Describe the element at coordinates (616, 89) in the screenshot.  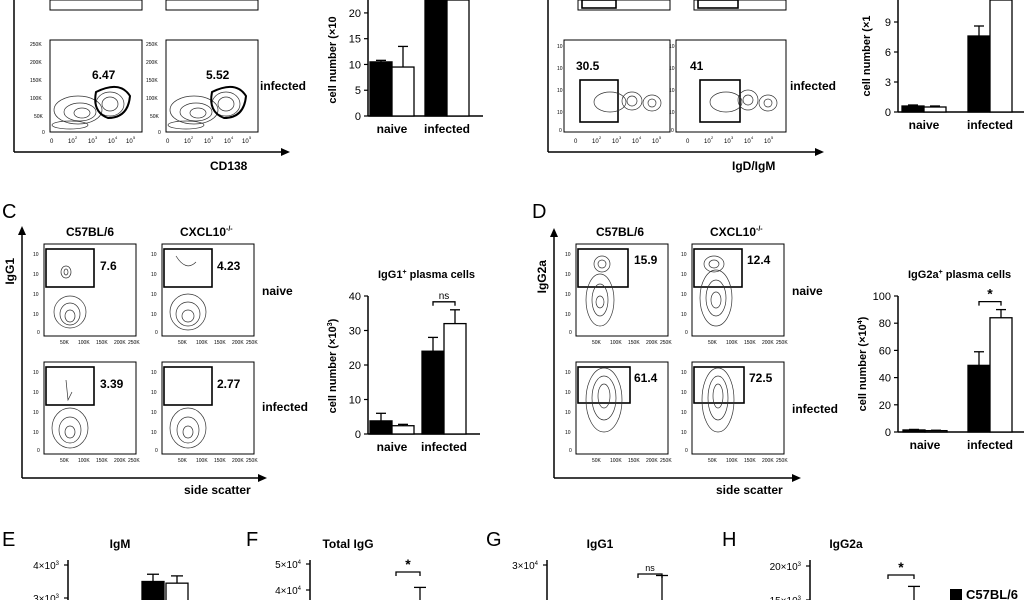
I see `flow-b-yticks: 10 10 10 10 0 10 10 10 10 0` at that location.